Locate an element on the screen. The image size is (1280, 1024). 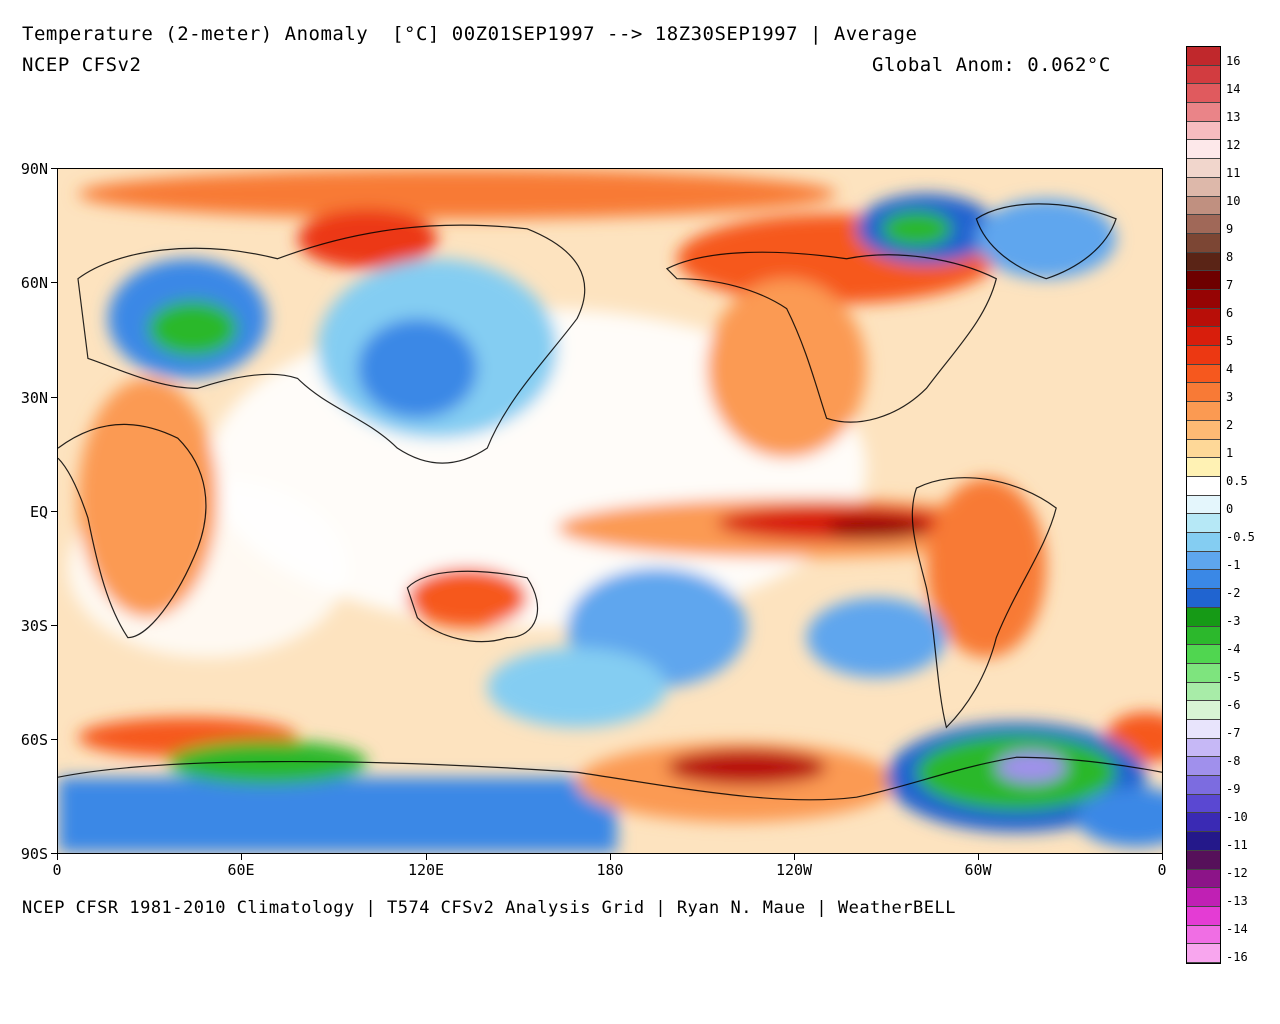
lon-label-120e: 120E is located at coordinates (426, 870).